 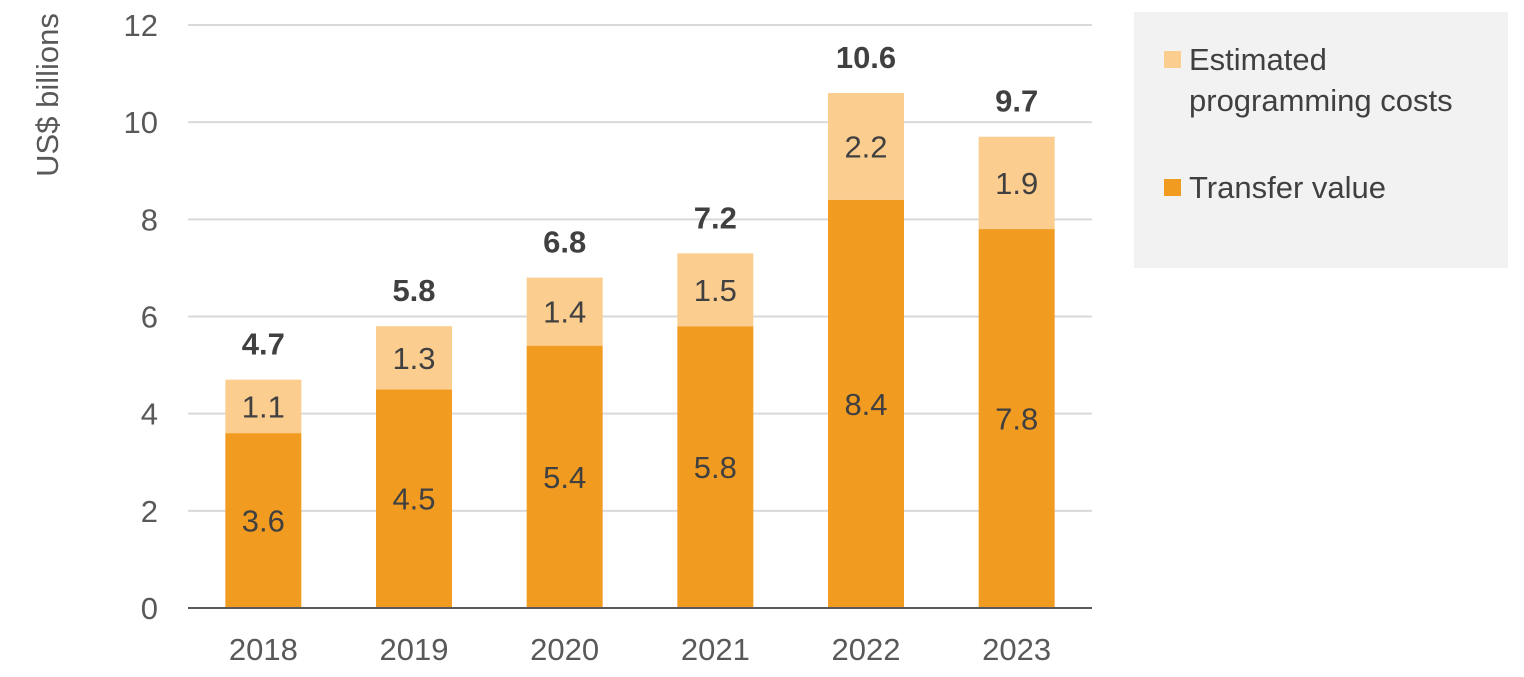 What do you see at coordinates (715, 217) in the screenshot?
I see `total-value-label: 7.2` at bounding box center [715, 217].